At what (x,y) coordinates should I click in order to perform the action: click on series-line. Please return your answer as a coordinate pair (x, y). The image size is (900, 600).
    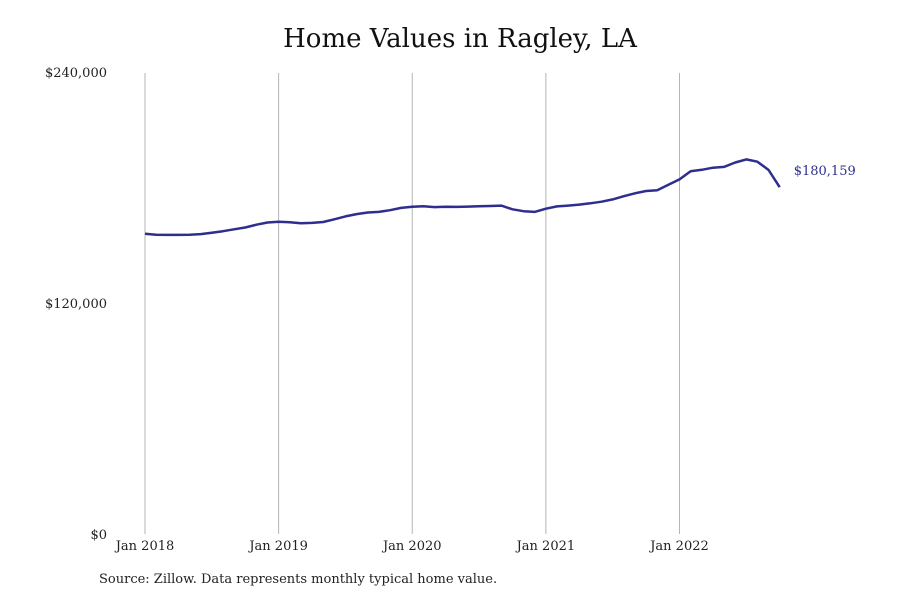
    Looking at the image, I should click on (462, 197).